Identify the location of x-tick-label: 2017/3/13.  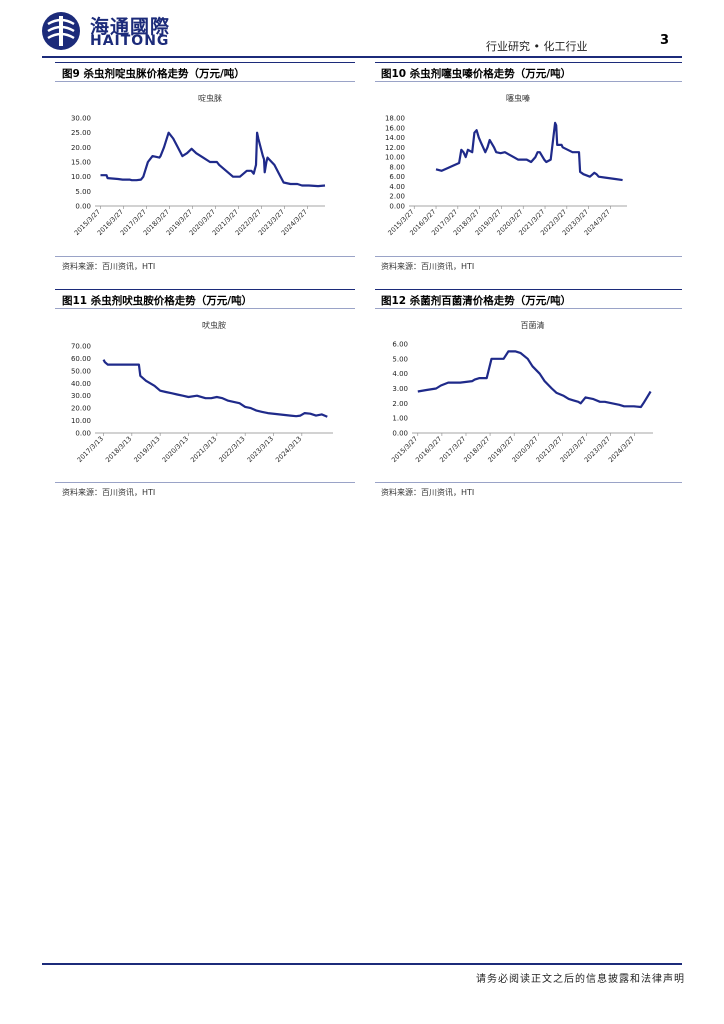
(90, 449).